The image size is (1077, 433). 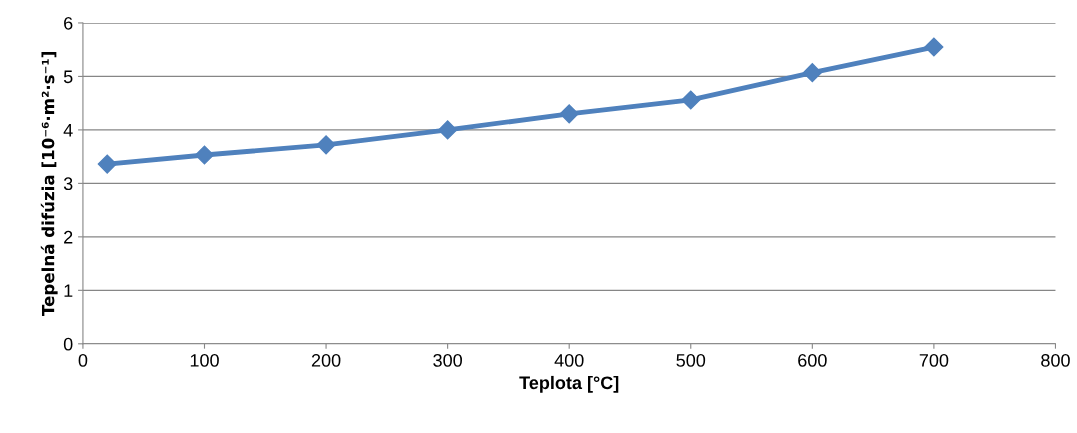 What do you see at coordinates (1055, 360) in the screenshot?
I see `x-tick-label: 800` at bounding box center [1055, 360].